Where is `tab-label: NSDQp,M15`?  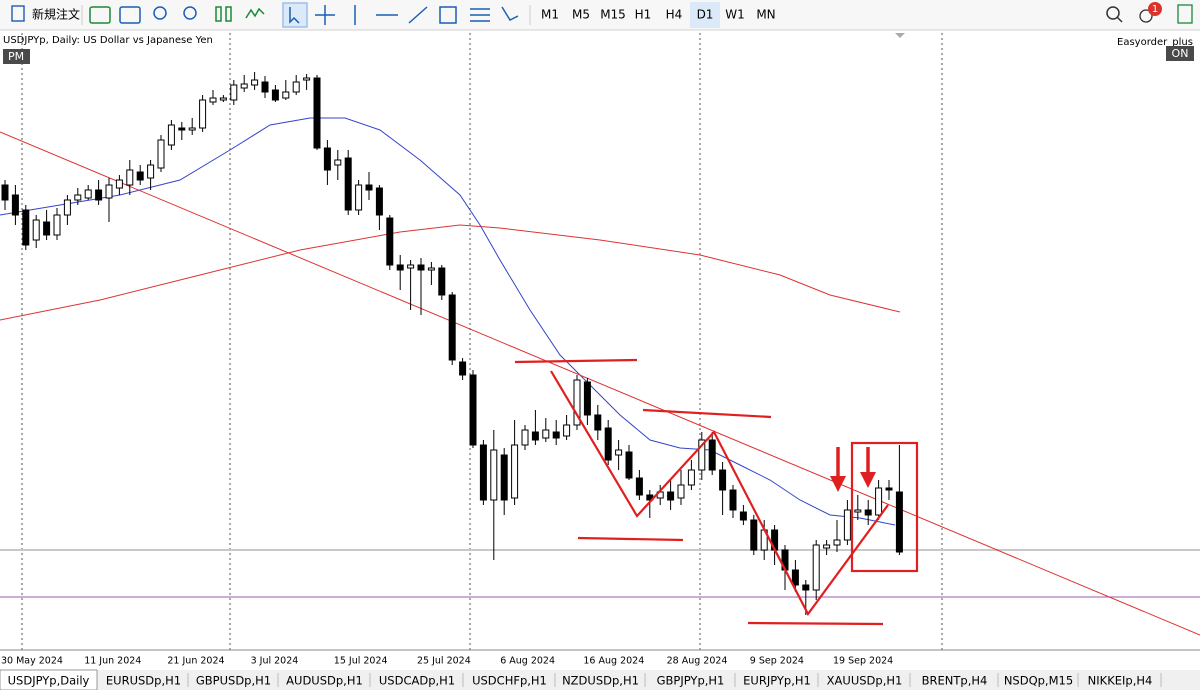
tab-label: NSDQp,M15 is located at coordinates (1038, 681).